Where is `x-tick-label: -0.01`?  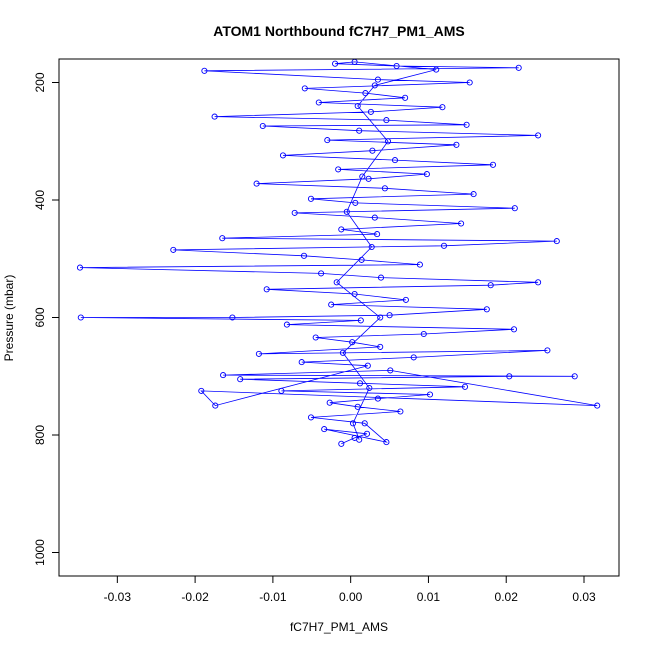 x-tick-label: -0.01 is located at coordinates (273, 597).